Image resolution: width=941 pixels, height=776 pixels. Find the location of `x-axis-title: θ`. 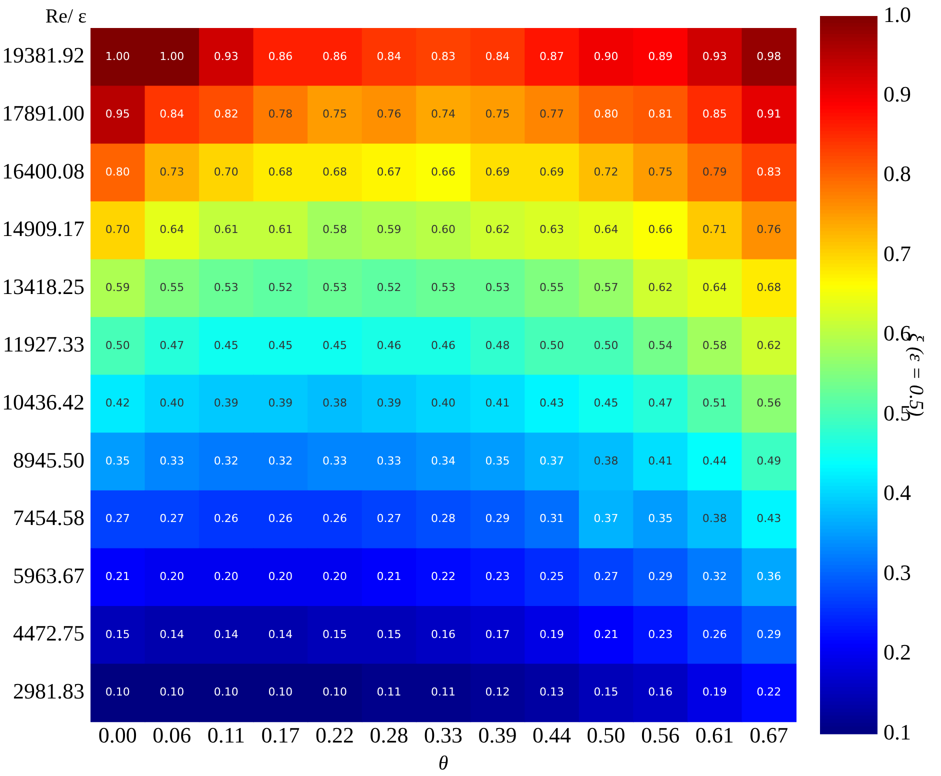

x-axis-title: θ is located at coordinates (443, 763).